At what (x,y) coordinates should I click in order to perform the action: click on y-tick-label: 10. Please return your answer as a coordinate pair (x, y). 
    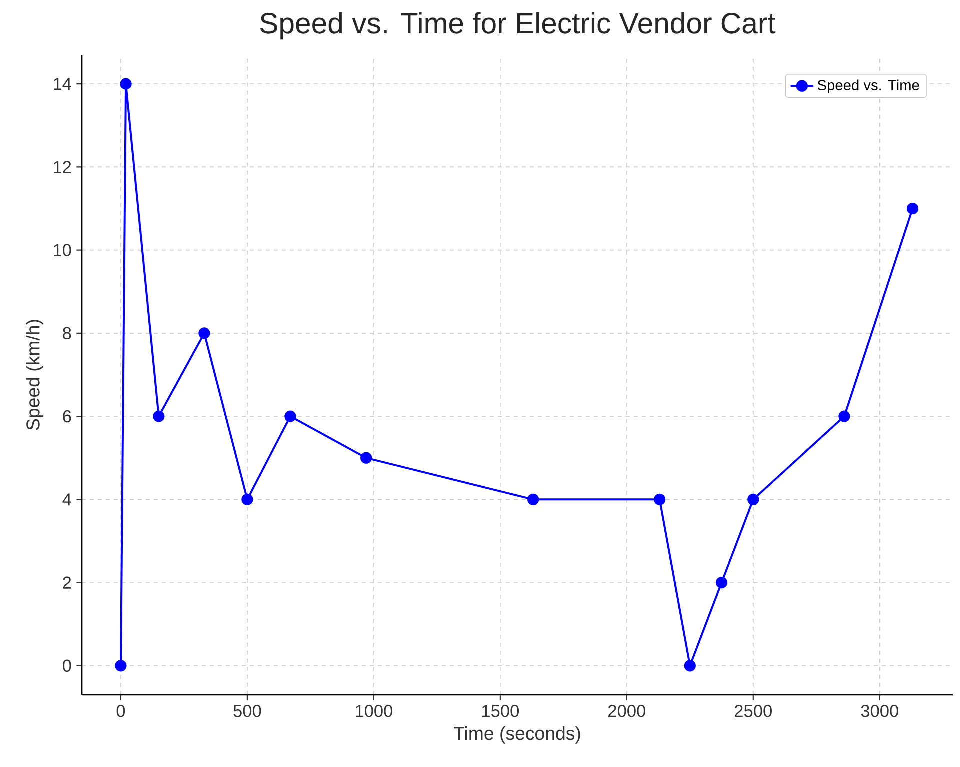
    Looking at the image, I should click on (63, 250).